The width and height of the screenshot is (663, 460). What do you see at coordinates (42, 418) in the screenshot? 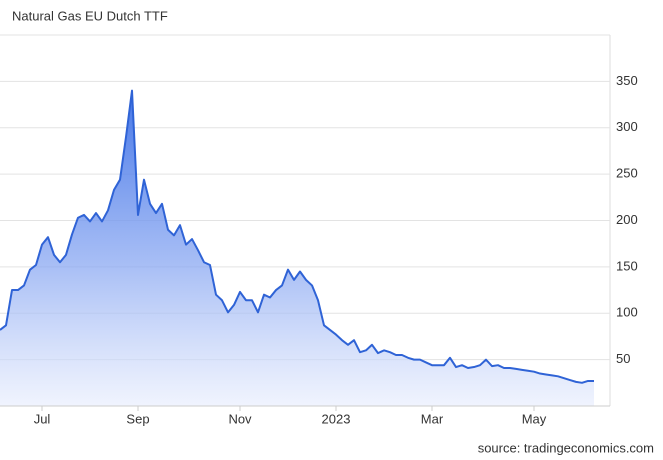
I see `x-tick-label: Jul` at bounding box center [42, 418].